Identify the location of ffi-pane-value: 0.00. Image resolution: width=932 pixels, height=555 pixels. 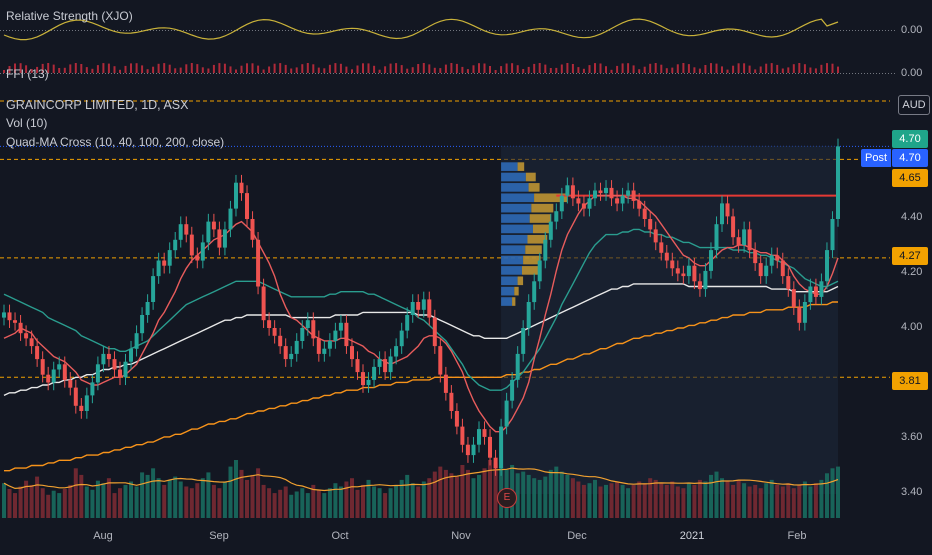
(912, 73).